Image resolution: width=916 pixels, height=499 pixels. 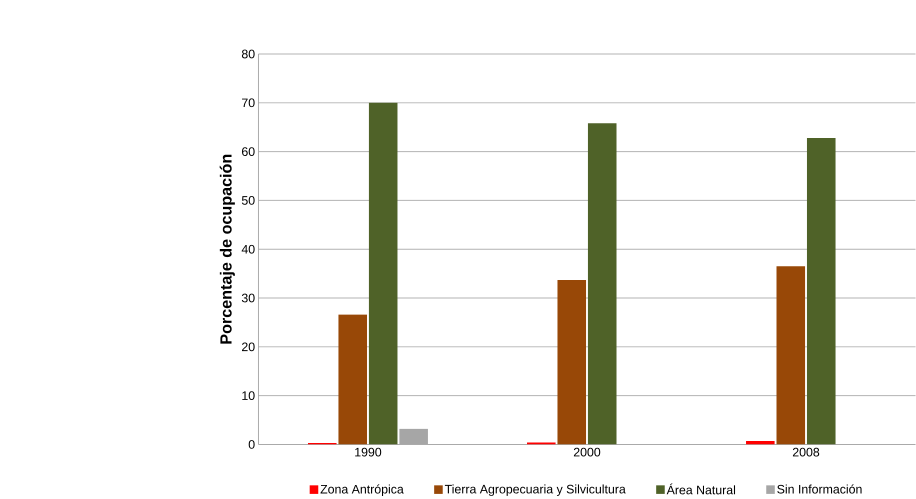 What do you see at coordinates (587, 452) in the screenshot?
I see `x-tick-label: 2000` at bounding box center [587, 452].